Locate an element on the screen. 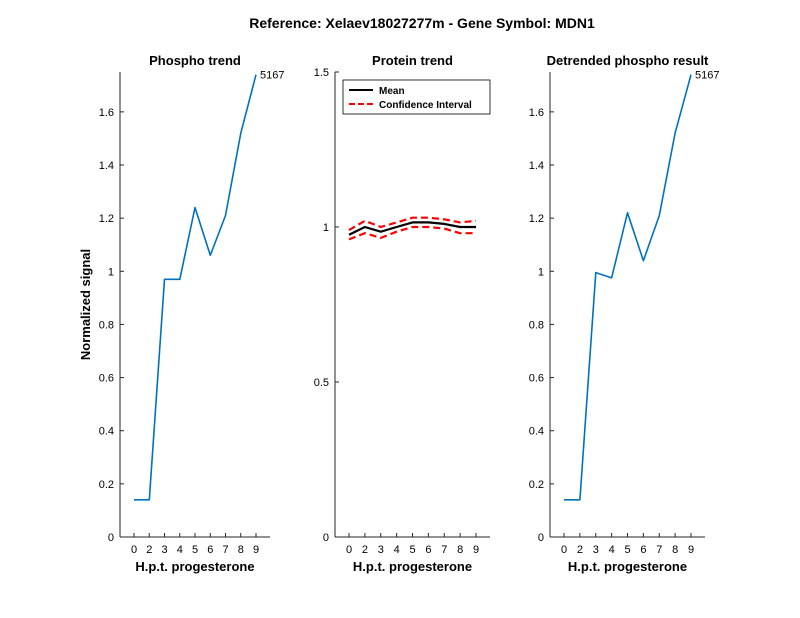  phospho-trend-y-tick-label: 0 is located at coordinates (111, 538).